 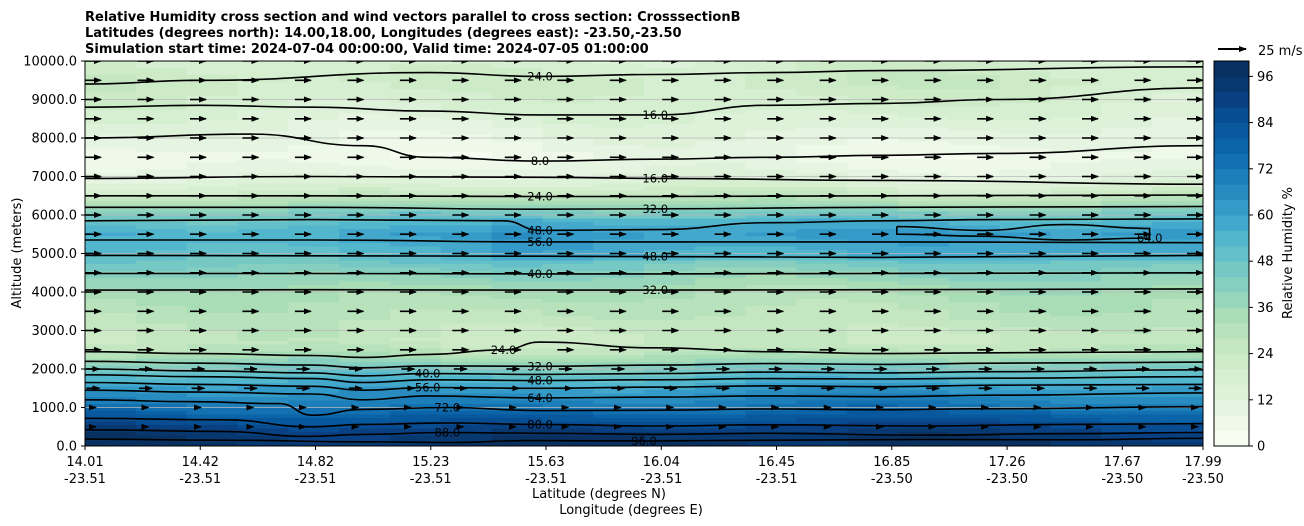 What do you see at coordinates (1007, 479) in the screenshot?
I see `x-tick-label-lon: -23.50` at bounding box center [1007, 479].